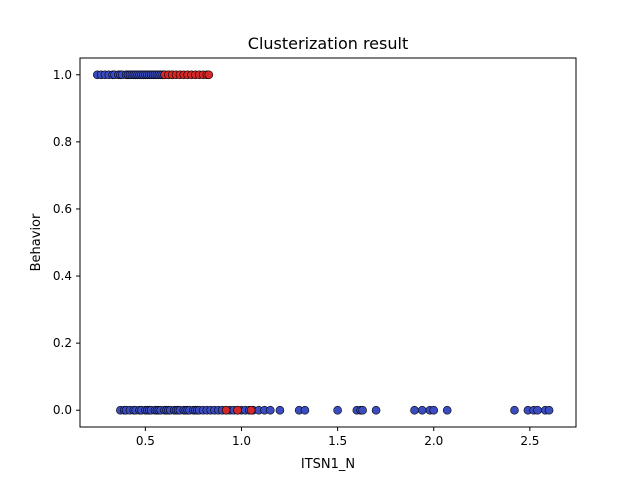 The image size is (640, 484). I want to click on y-tick-label: 1.0, so click(62, 75).